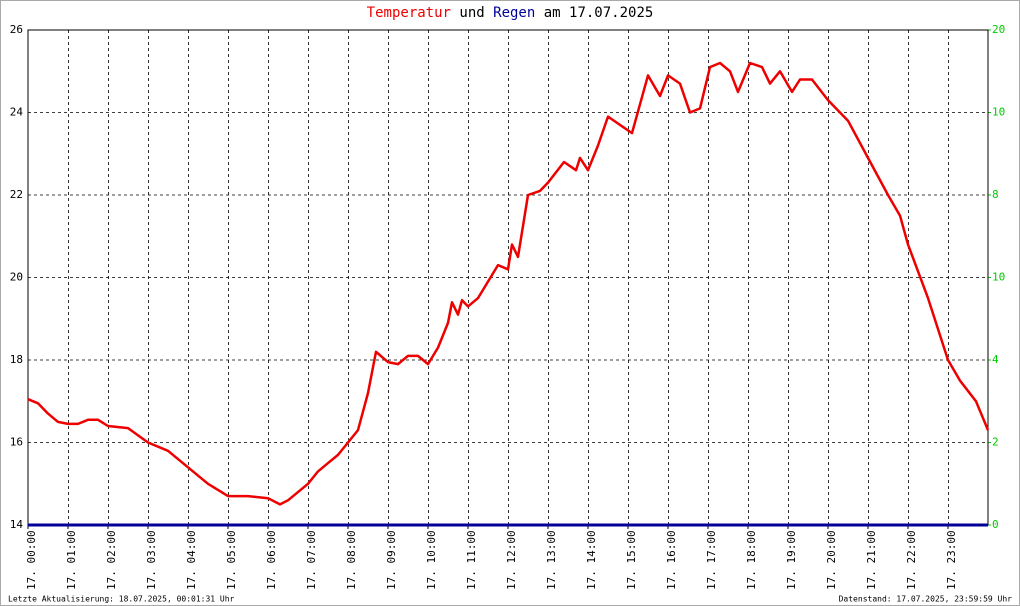  What do you see at coordinates (599, 13) in the screenshot?
I see `title-text: am 17.07.2025` at bounding box center [599, 13].